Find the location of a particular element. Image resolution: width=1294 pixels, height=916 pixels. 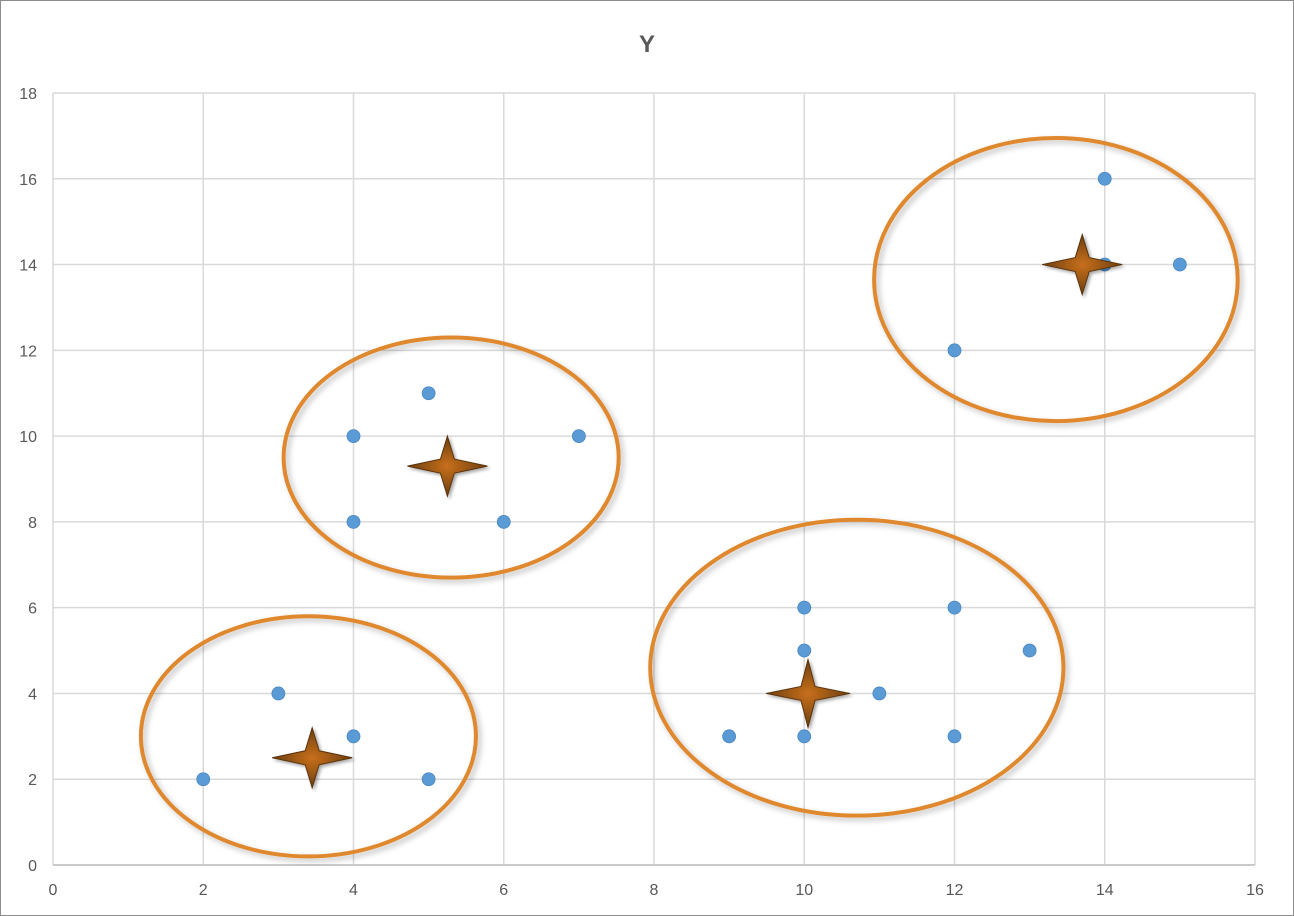

x-tick-label: 10 is located at coordinates (804, 890).